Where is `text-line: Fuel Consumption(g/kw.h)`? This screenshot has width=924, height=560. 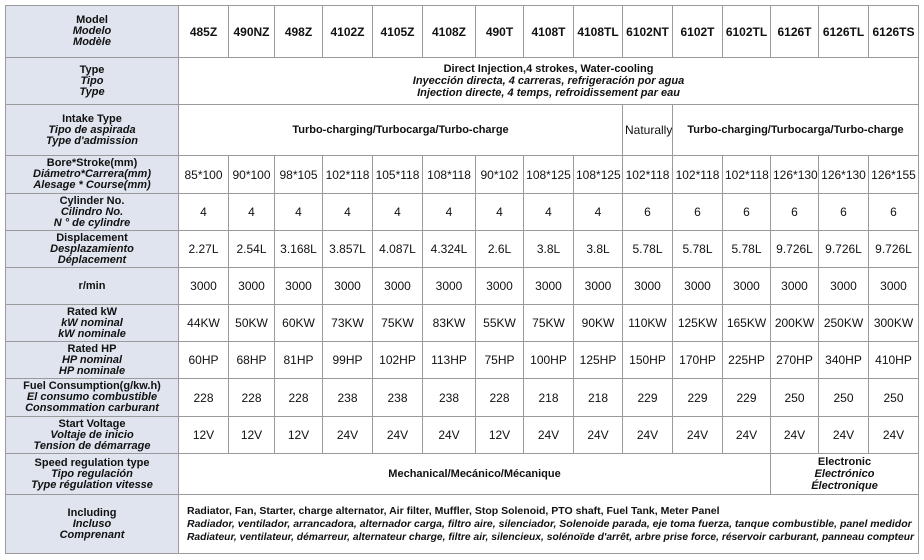
text-line: Fuel Consumption(g/kw.h) is located at coordinates (92, 386).